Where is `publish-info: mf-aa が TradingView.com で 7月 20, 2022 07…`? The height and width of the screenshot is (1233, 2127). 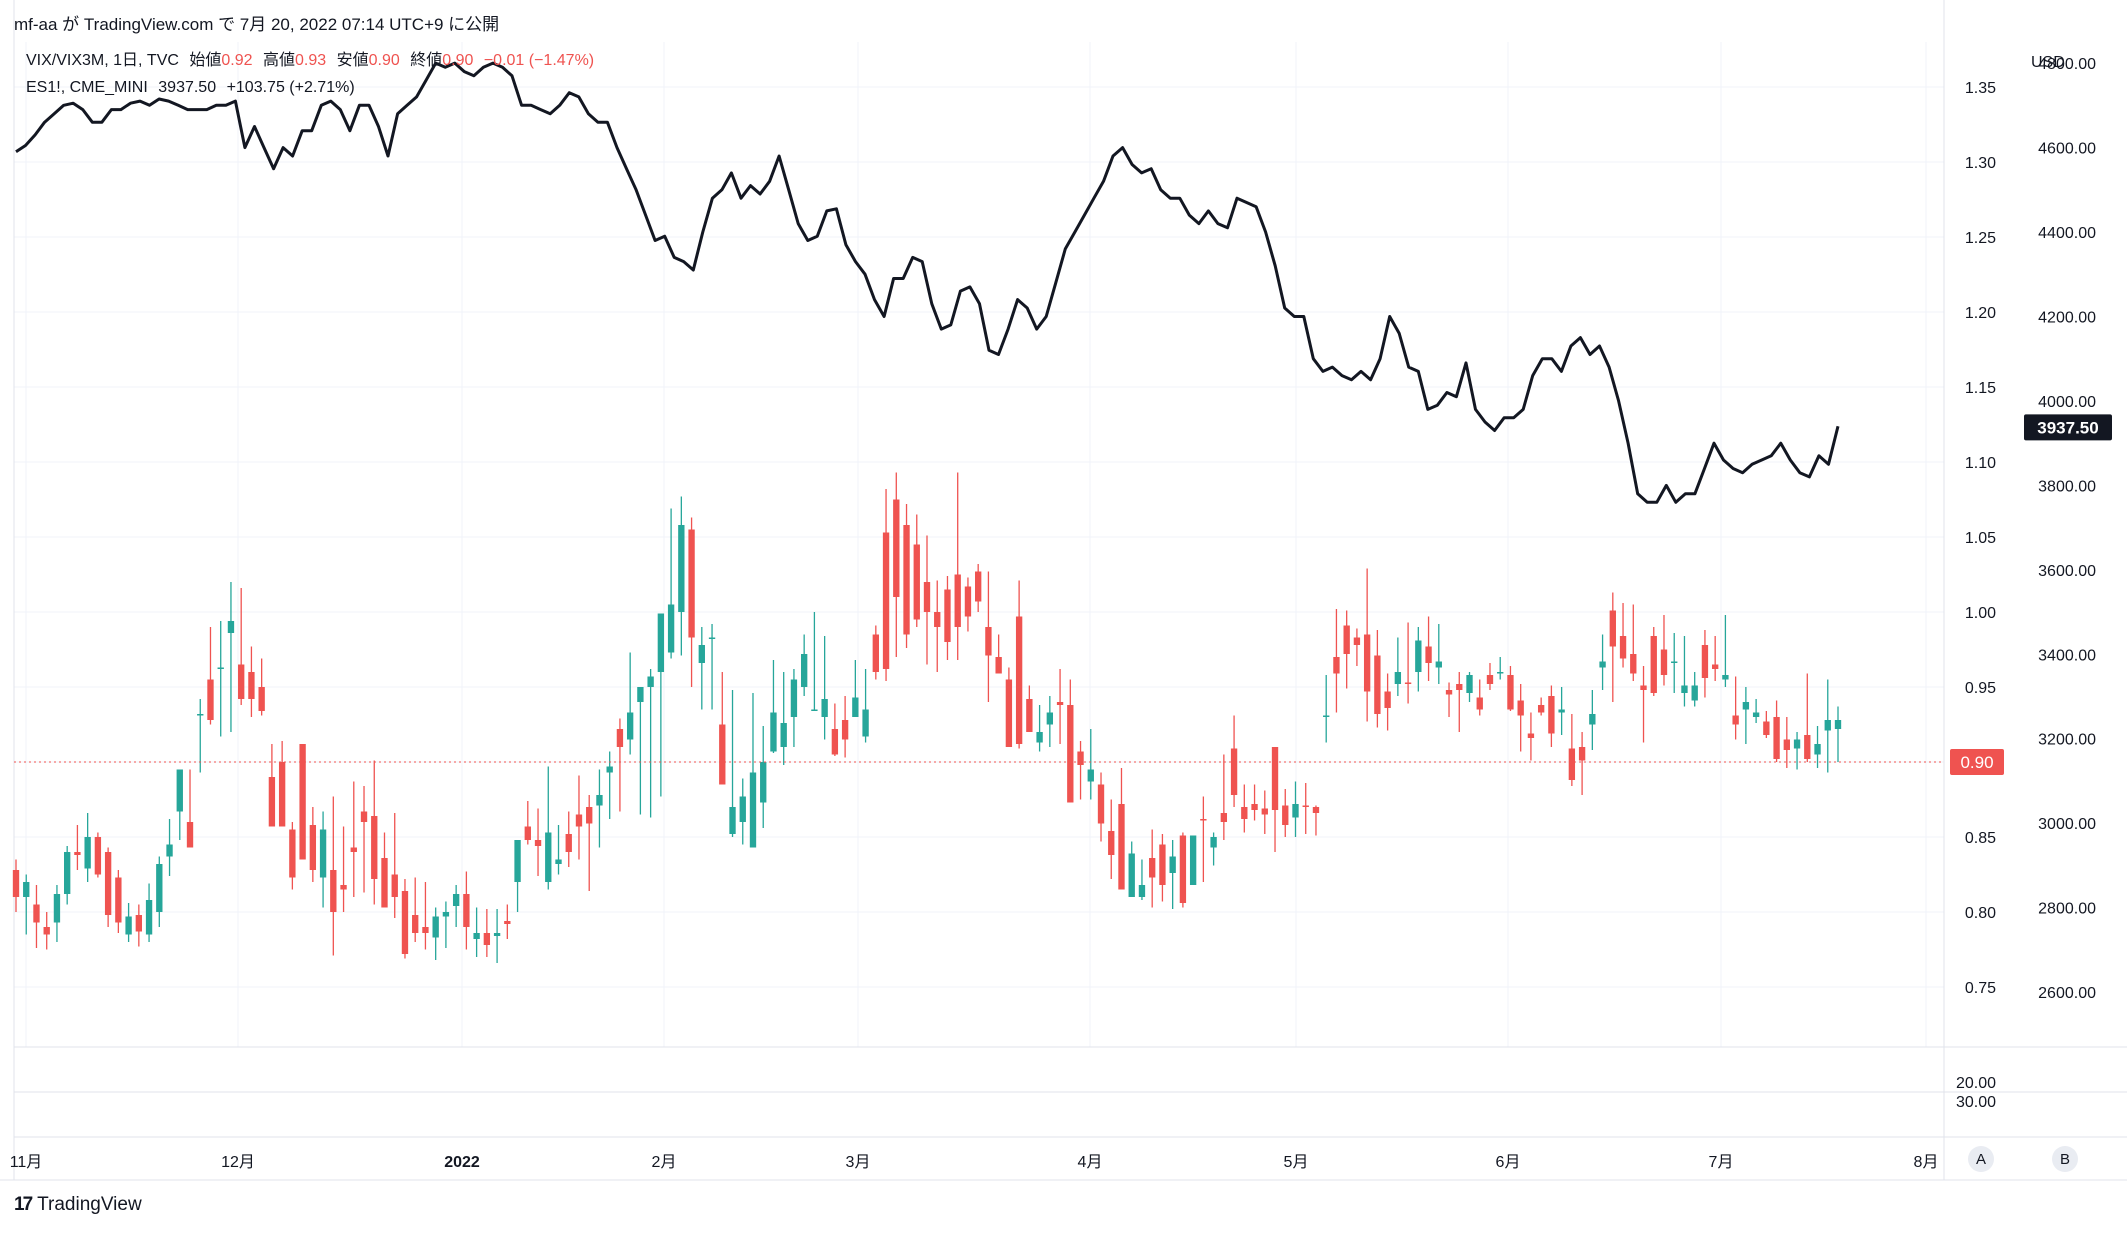
publish-info: mf-aa が TradingView.com で 7月 20, 2022 07… is located at coordinates (257, 24).